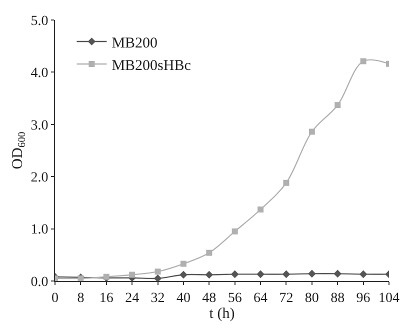  Describe the element at coordinates (80, 298) in the screenshot. I see `x-tick-label: 8` at that location.